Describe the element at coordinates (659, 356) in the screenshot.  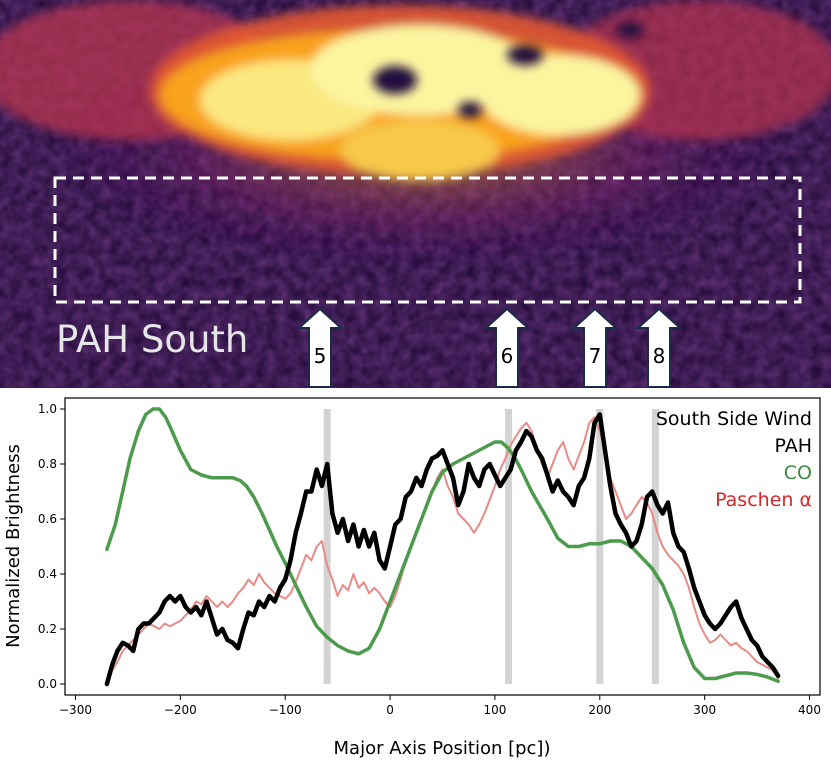
I see `arrow-label-8: 8` at that location.